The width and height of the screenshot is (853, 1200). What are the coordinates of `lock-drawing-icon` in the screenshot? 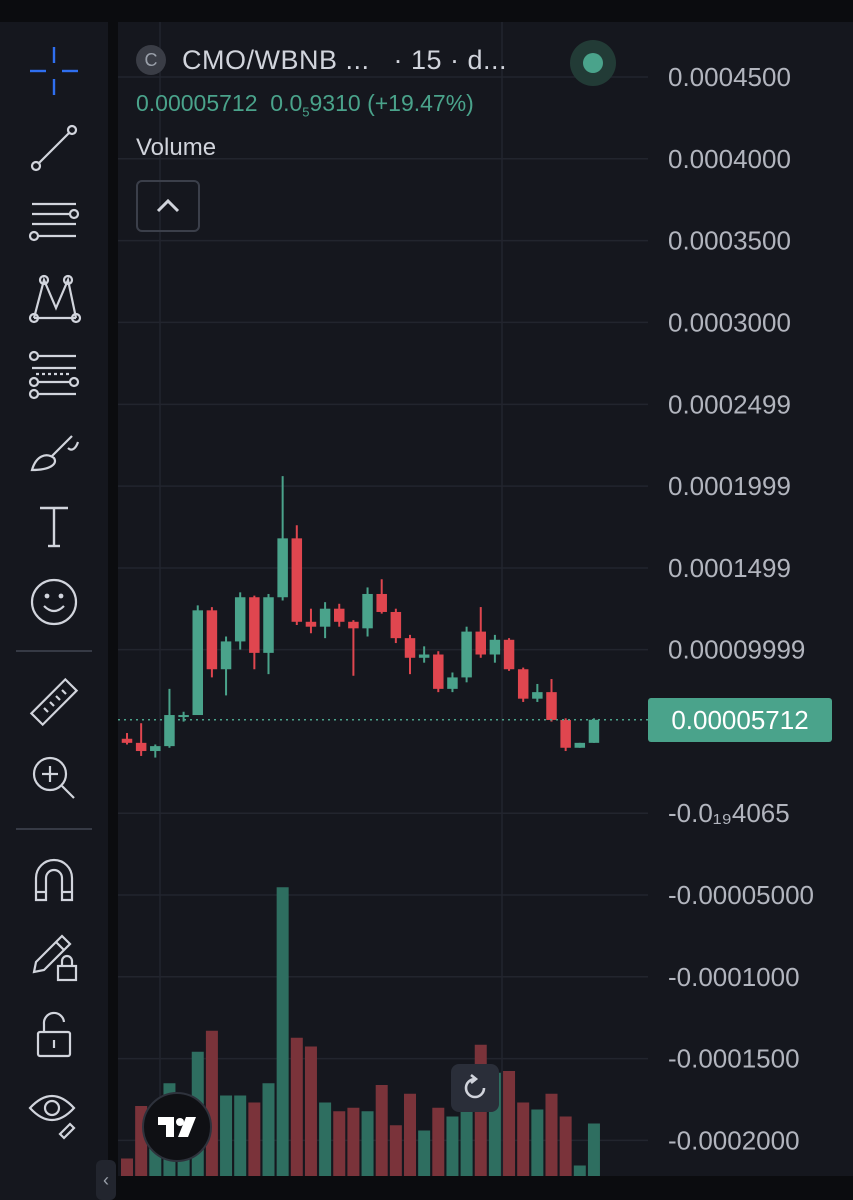 It's located at (55, 958).